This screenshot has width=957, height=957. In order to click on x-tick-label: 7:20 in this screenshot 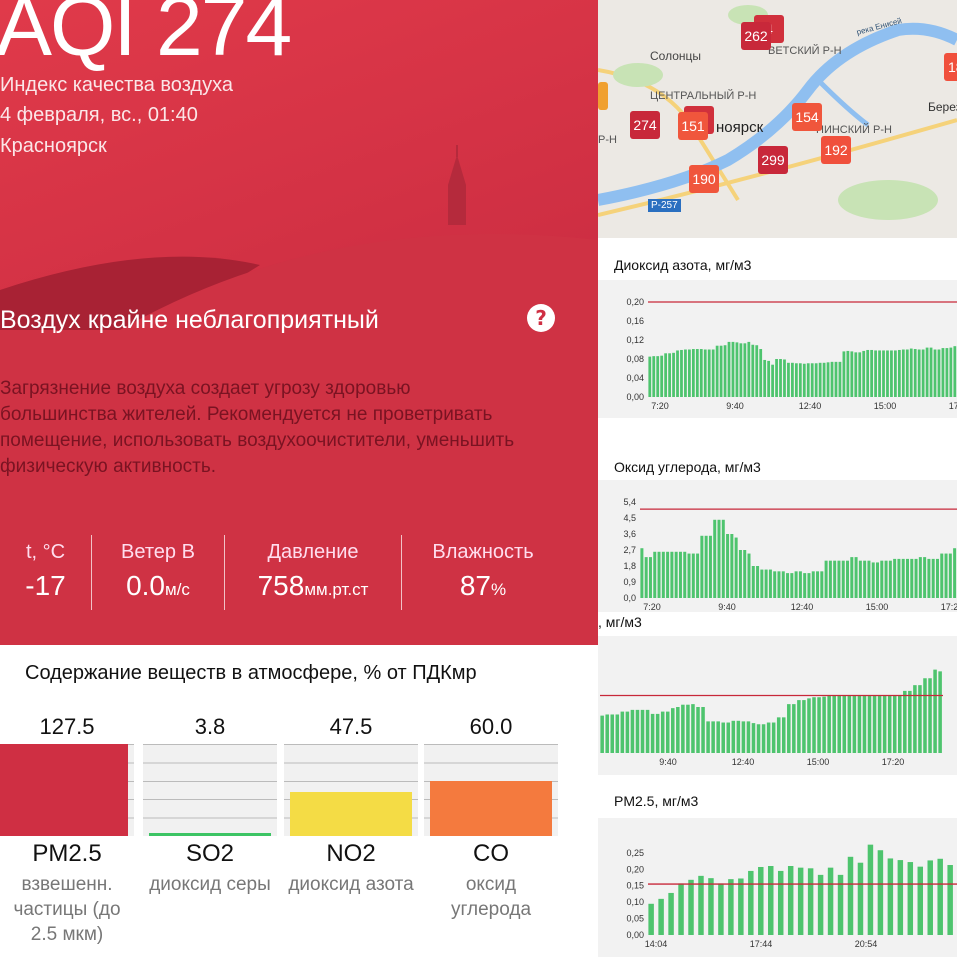, I will do `click(660, 406)`.